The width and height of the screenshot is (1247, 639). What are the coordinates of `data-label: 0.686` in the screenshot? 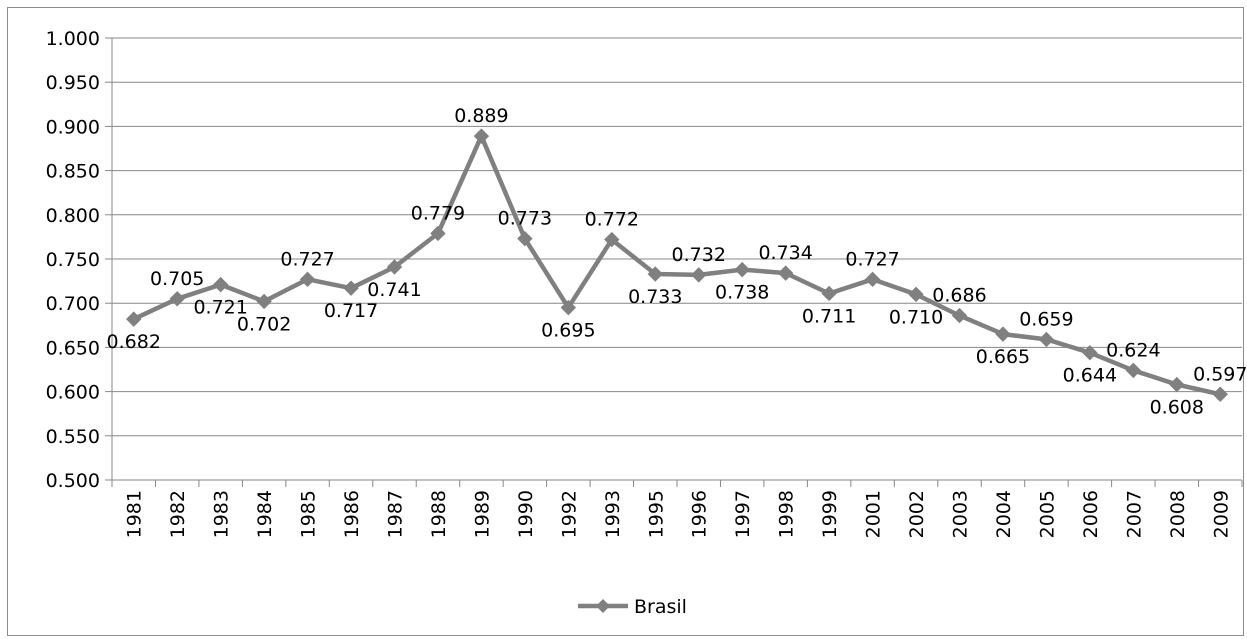 It's located at (959, 296).